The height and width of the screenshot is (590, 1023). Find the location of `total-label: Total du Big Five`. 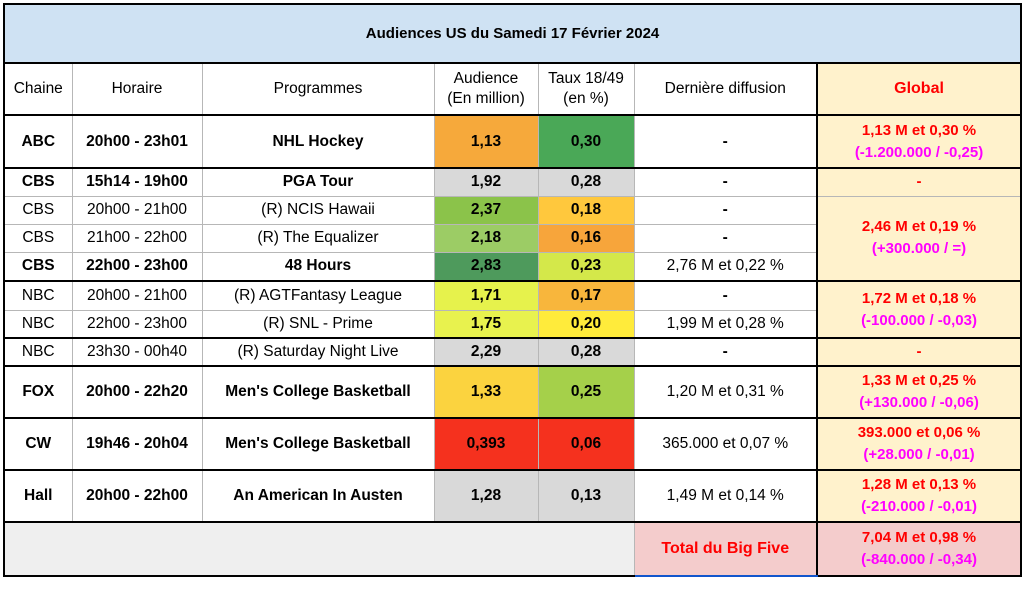

total-label: Total du Big Five is located at coordinates (725, 549).